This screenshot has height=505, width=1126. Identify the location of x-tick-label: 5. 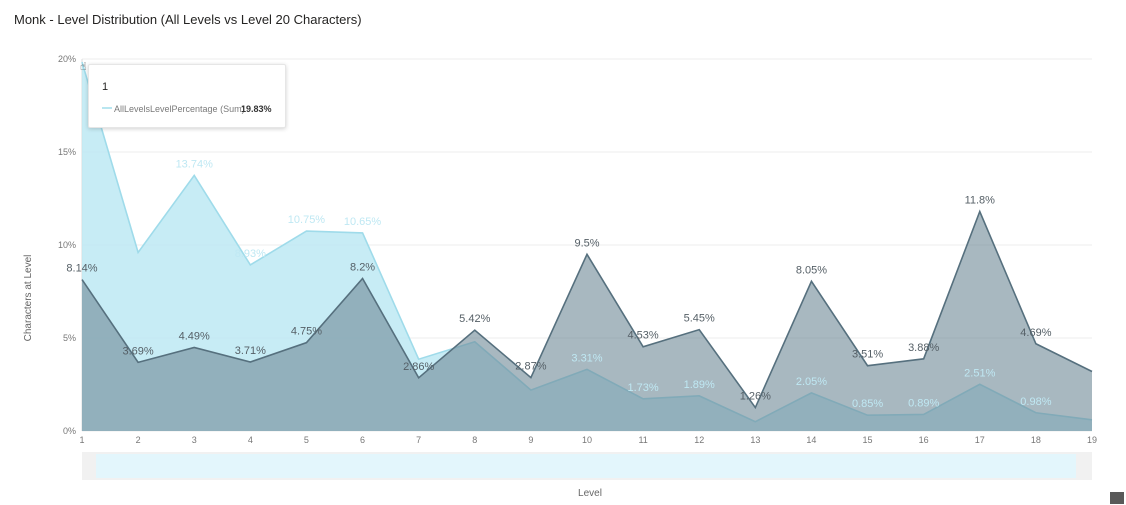
(306, 440).